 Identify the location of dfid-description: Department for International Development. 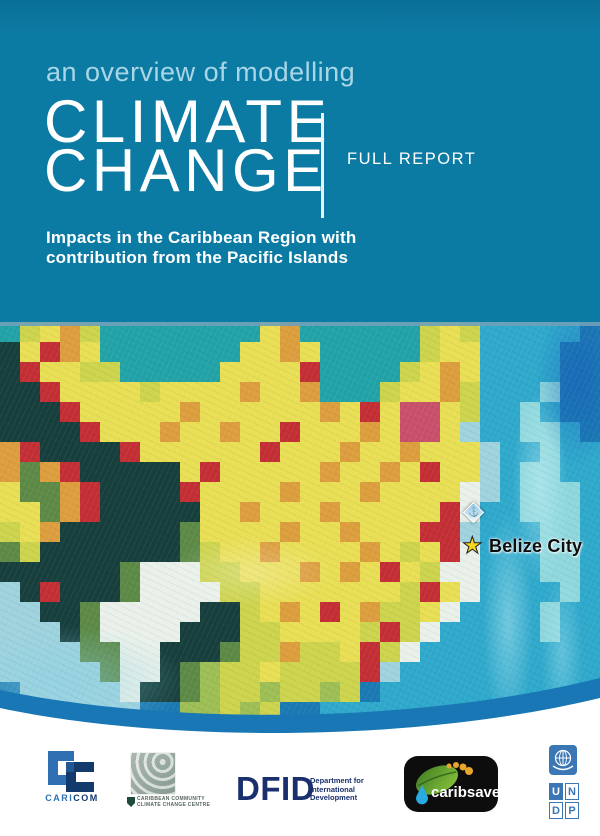
(355, 789).